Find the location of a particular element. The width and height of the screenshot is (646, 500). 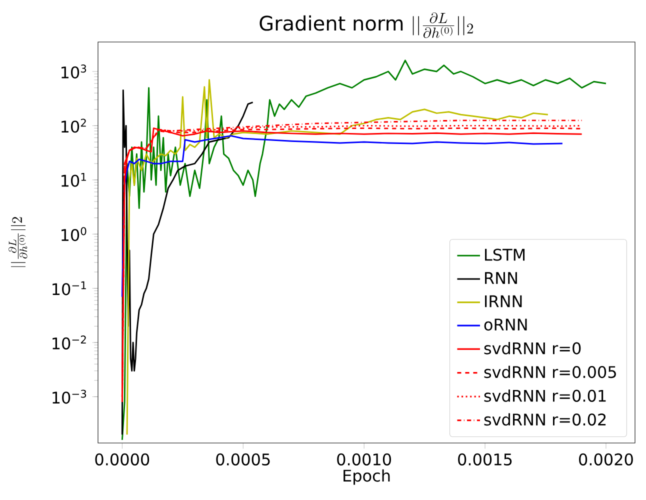

legend-label: oRNN is located at coordinates (505, 324).